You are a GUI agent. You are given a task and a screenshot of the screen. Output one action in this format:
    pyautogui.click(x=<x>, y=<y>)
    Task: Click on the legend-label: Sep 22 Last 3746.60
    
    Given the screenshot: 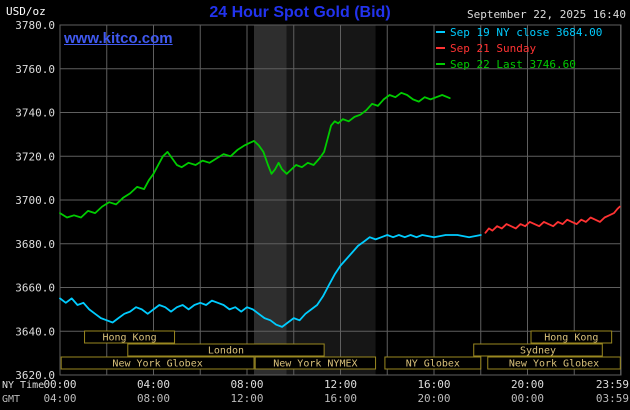 What is the action you would take?
    pyautogui.click(x=513, y=64)
    